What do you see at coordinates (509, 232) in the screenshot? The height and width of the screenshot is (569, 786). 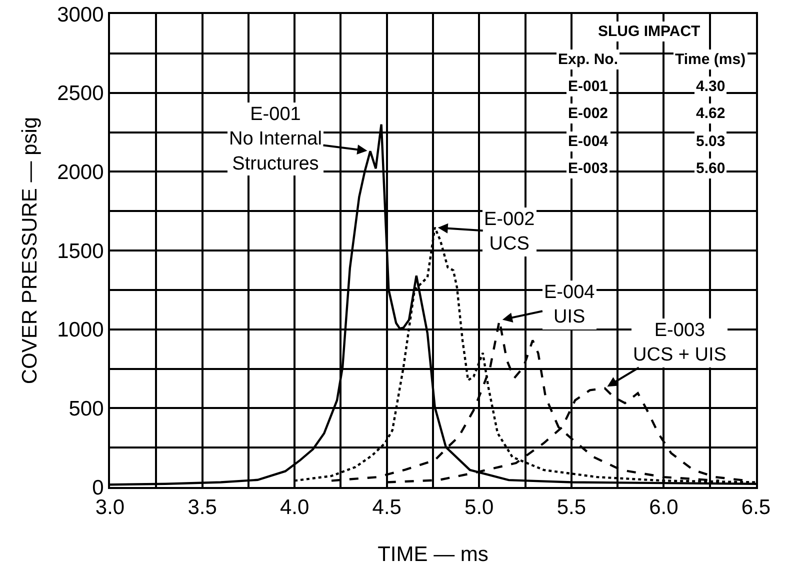 I see `annotation: E-002 UCS` at bounding box center [509, 232].